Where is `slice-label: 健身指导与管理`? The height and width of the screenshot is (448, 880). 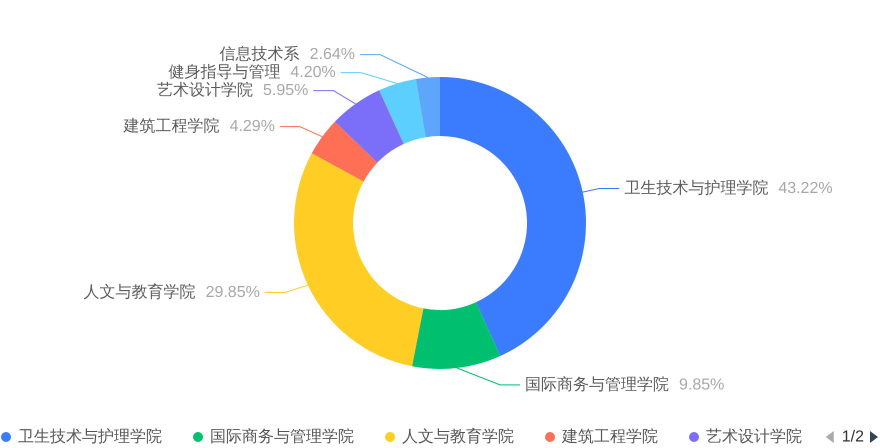
slice-label: 健身指导与管理 is located at coordinates (224, 72).